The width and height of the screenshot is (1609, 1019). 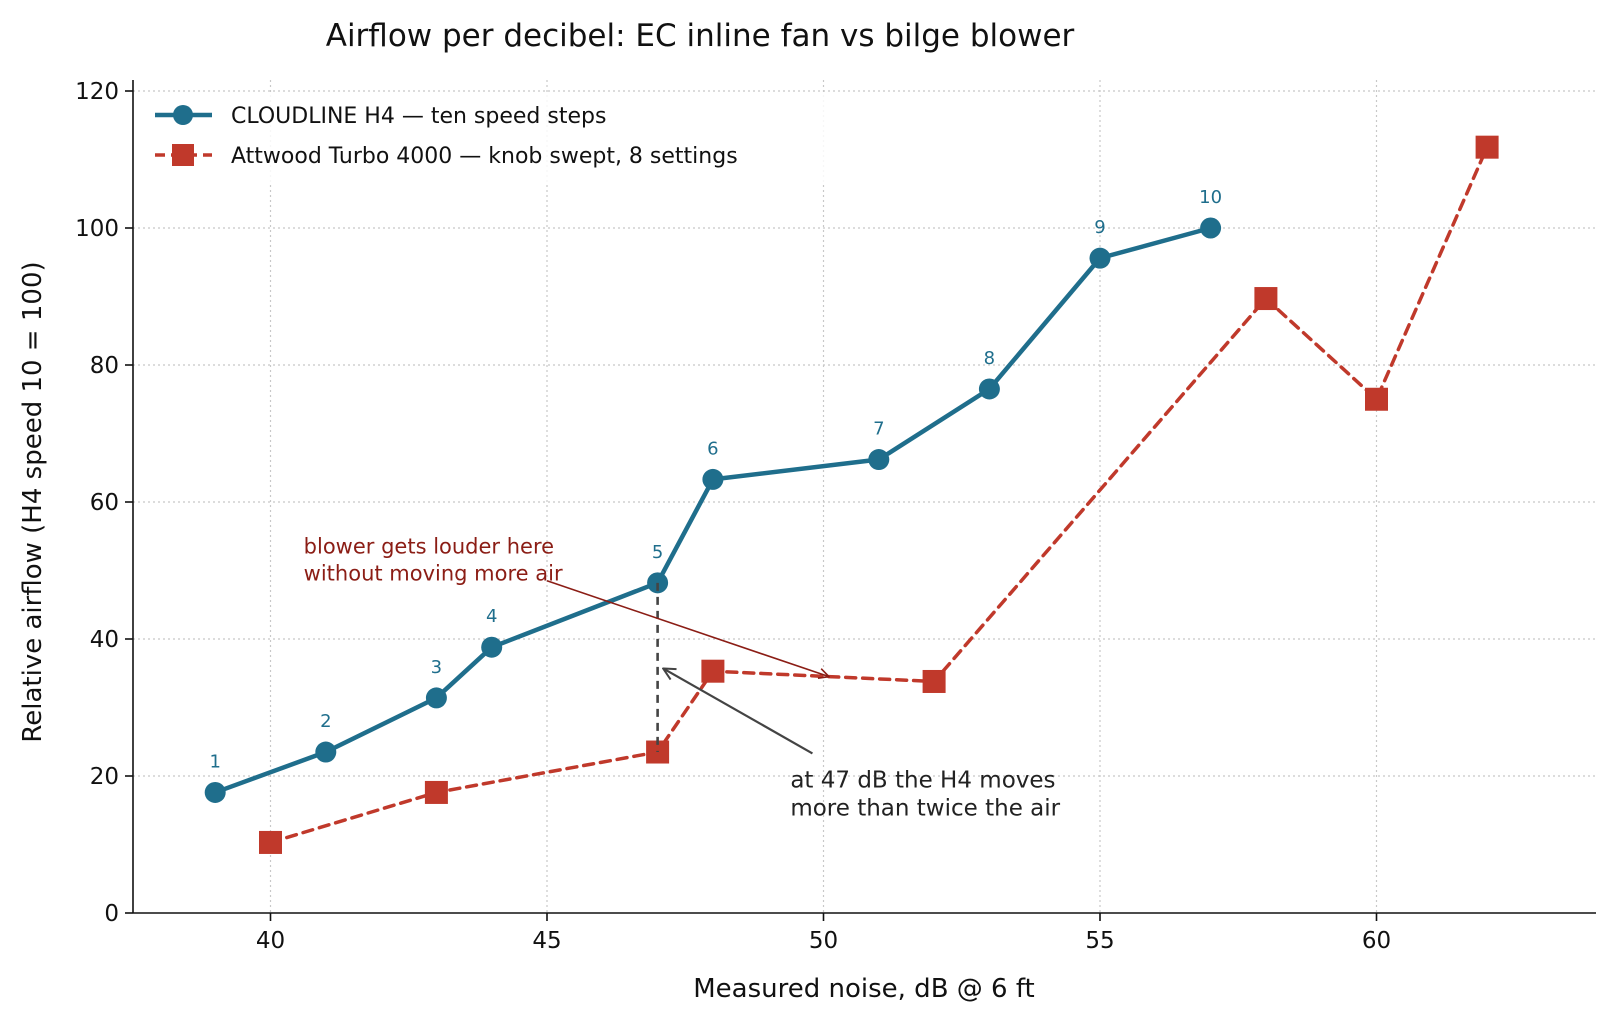 I want to click on annotation-arrow-blower, so click(x=687, y=628).